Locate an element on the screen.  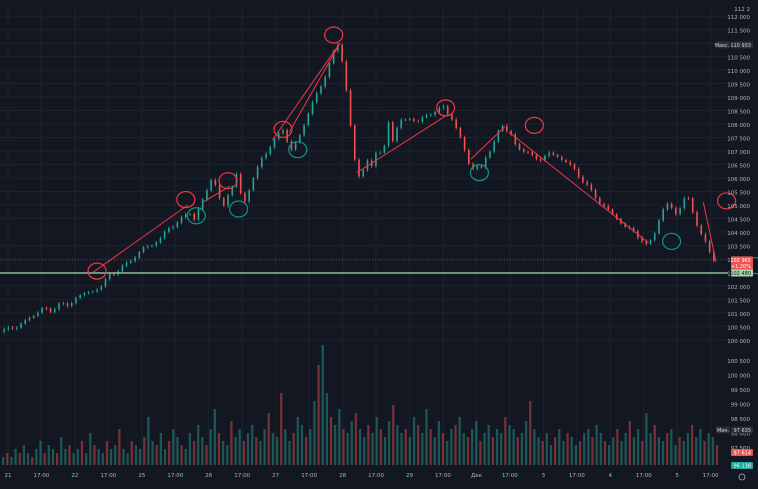
y-tick-label: 100 500 is located at coordinates (738, 328).